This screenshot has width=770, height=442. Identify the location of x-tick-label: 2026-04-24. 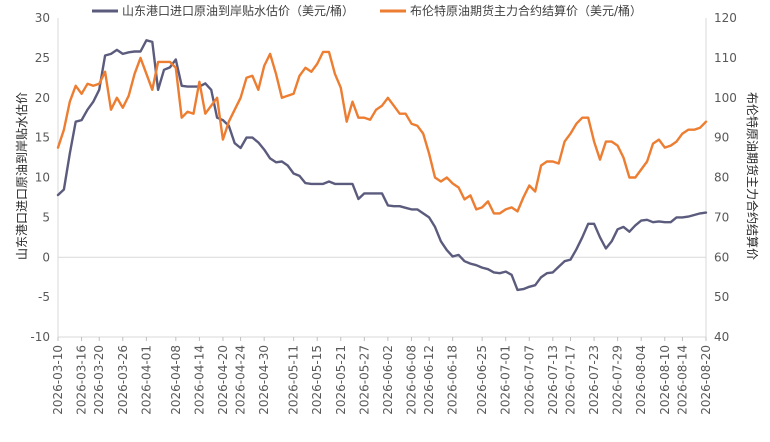
(241, 380).